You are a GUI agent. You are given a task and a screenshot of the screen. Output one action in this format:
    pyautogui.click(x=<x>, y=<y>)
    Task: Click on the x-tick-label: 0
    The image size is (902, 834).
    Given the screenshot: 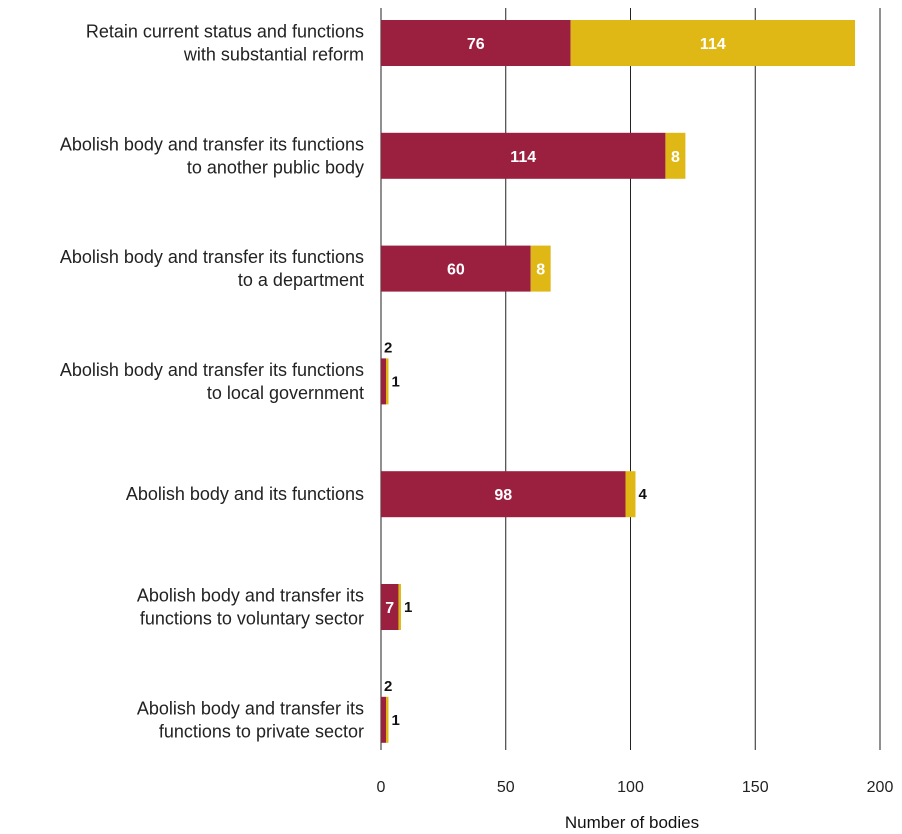 What is the action you would take?
    pyautogui.click(x=381, y=787)
    